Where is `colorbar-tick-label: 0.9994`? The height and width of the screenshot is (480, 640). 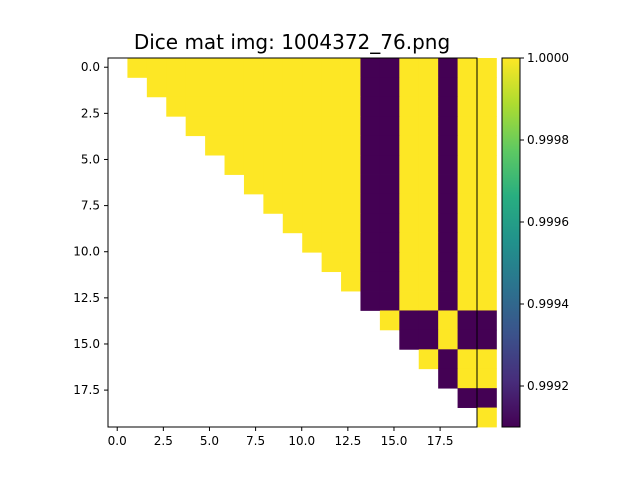
colorbar-tick-label: 0.9994 is located at coordinates (548, 304).